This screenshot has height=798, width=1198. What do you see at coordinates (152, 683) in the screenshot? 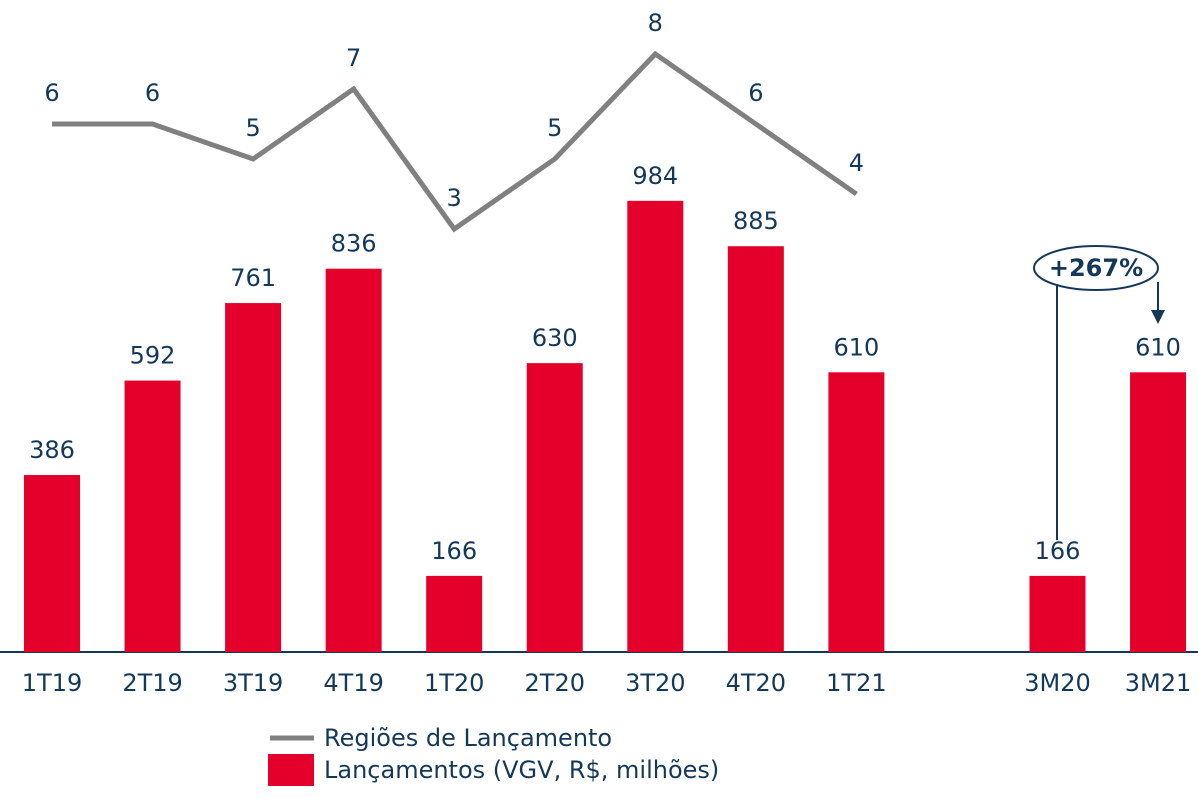
I see `x-tick-label: 2T19` at bounding box center [152, 683].